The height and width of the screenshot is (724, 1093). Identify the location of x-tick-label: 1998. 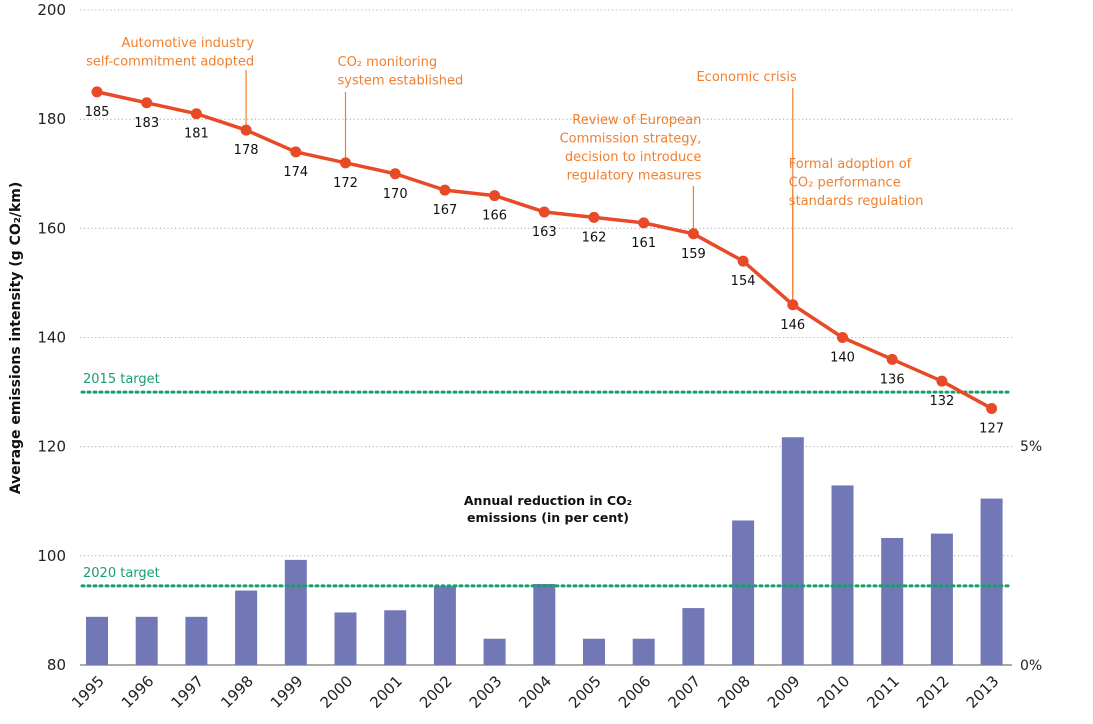
(237, 692).